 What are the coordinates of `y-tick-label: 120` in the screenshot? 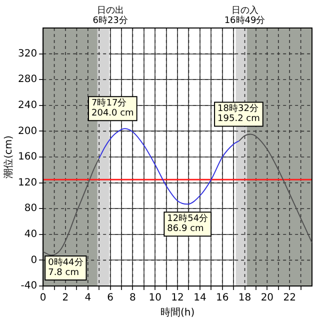 It's located at (28, 182).